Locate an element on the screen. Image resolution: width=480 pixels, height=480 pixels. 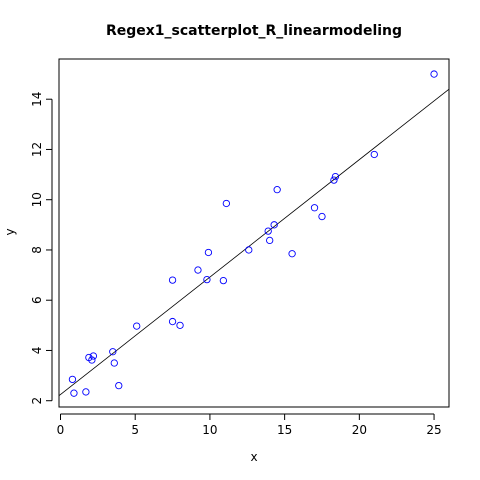
x-tick-label: 20 is located at coordinates (359, 430).